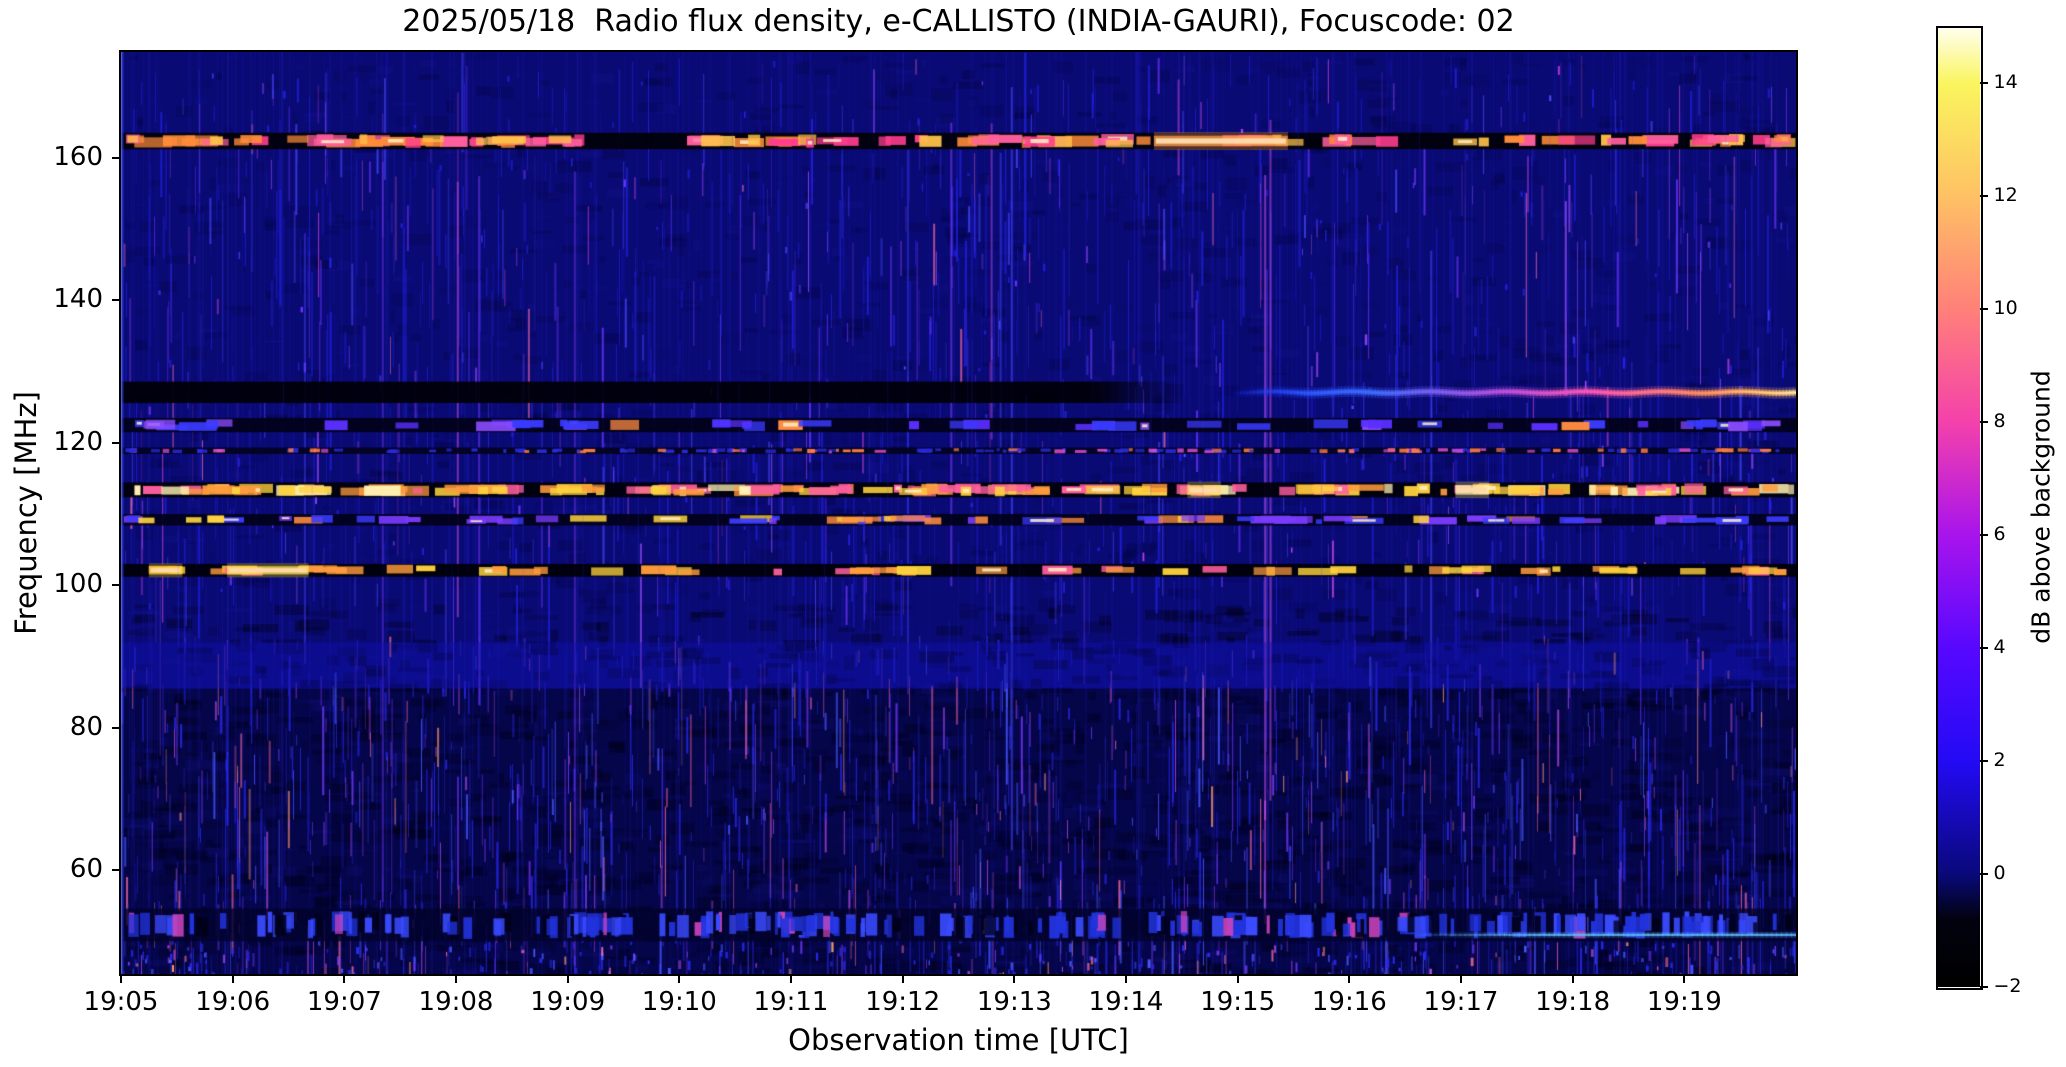 The image size is (2066, 1067). Describe the element at coordinates (78, 441) in the screenshot. I see `y-tick-label: 120` at that location.